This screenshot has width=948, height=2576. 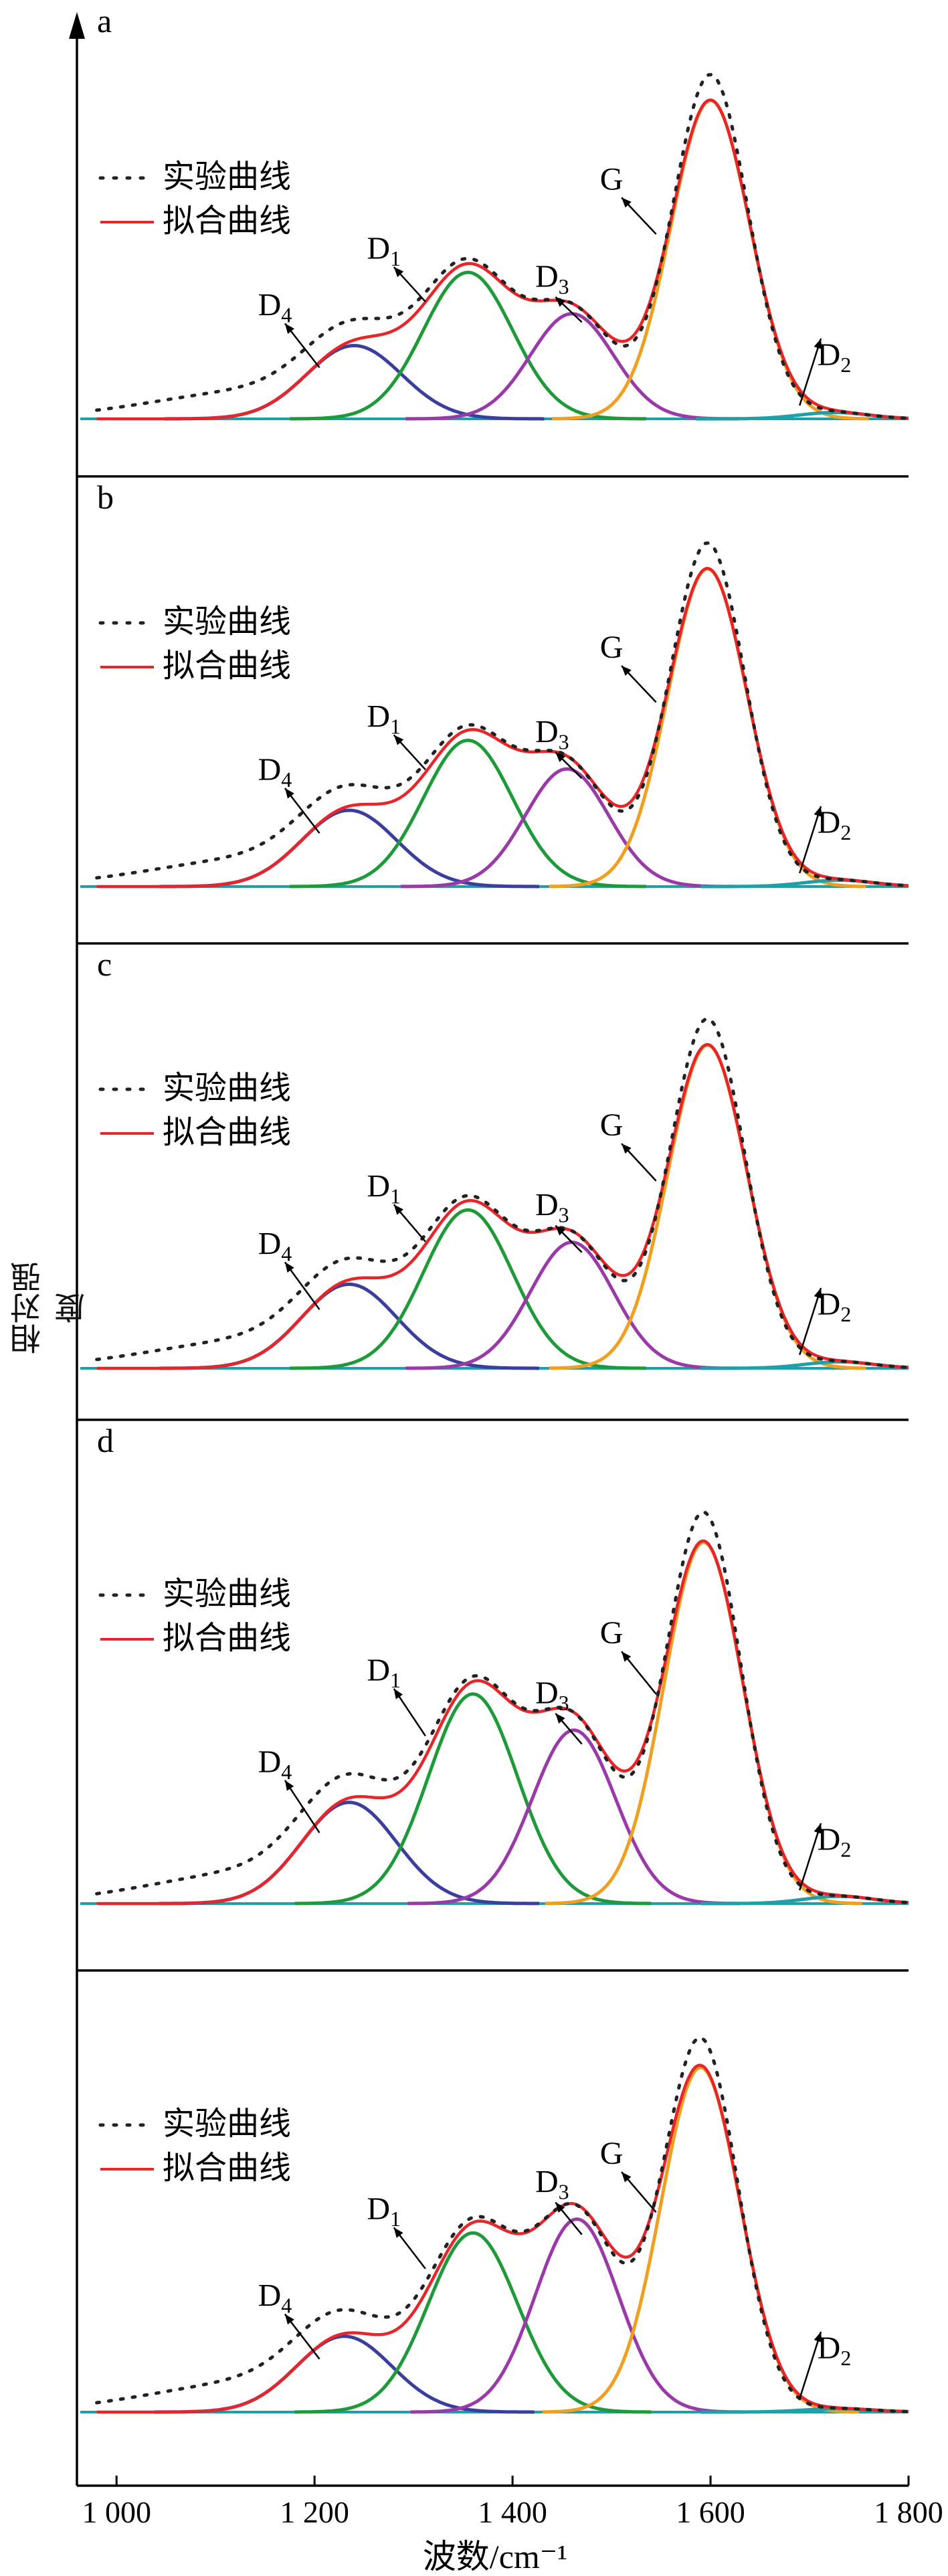 What do you see at coordinates (105, 497) in the screenshot?
I see `panel-label: b` at bounding box center [105, 497].